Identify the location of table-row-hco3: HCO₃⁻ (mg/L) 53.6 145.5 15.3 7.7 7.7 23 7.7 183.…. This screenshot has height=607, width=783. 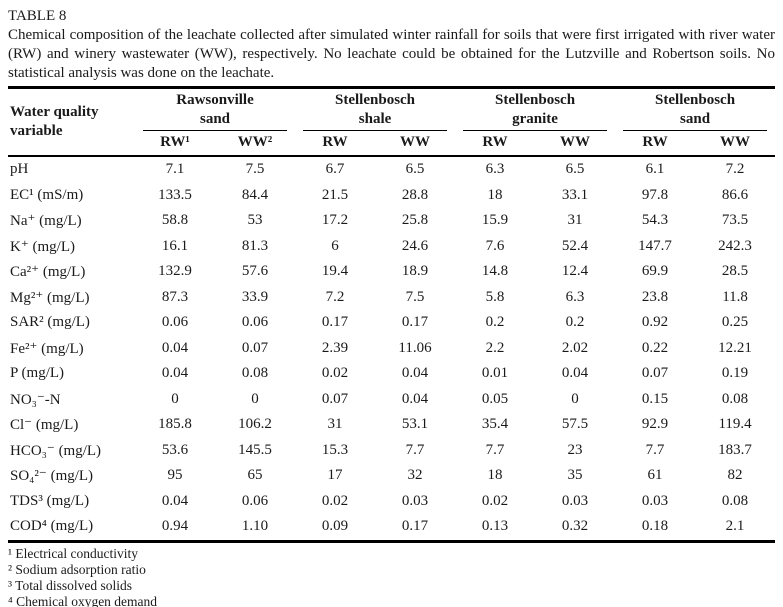
(391, 451).